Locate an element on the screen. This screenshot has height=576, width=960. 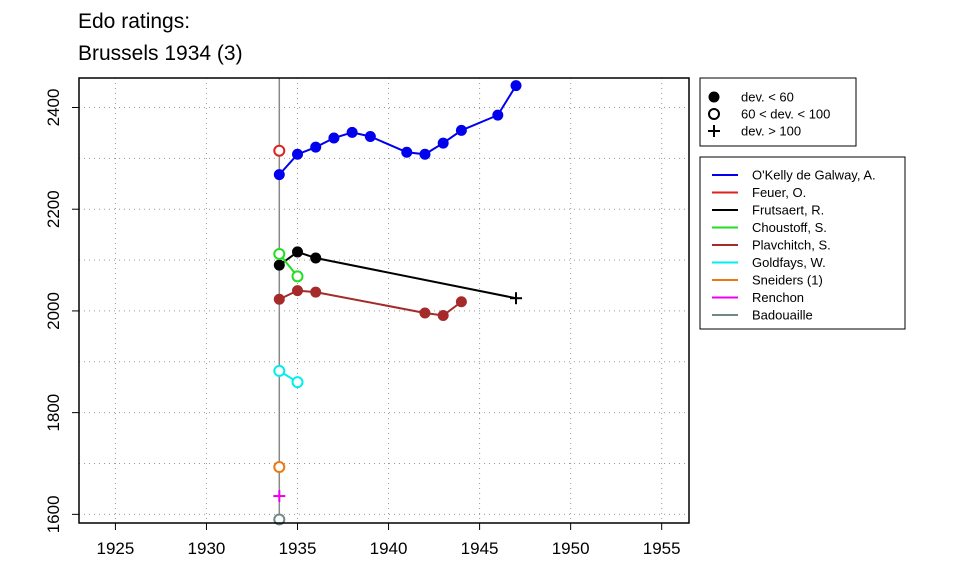
x-tick-label: 1935 is located at coordinates (298, 548).